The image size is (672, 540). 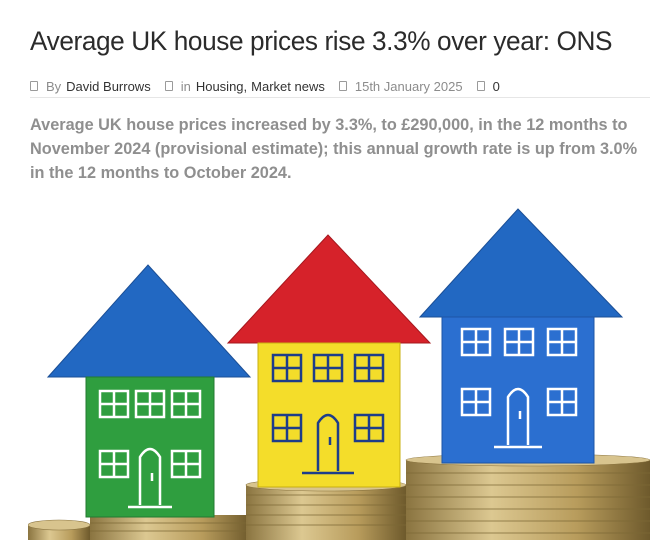 I want to click on comment-count: 0, so click(x=496, y=86).